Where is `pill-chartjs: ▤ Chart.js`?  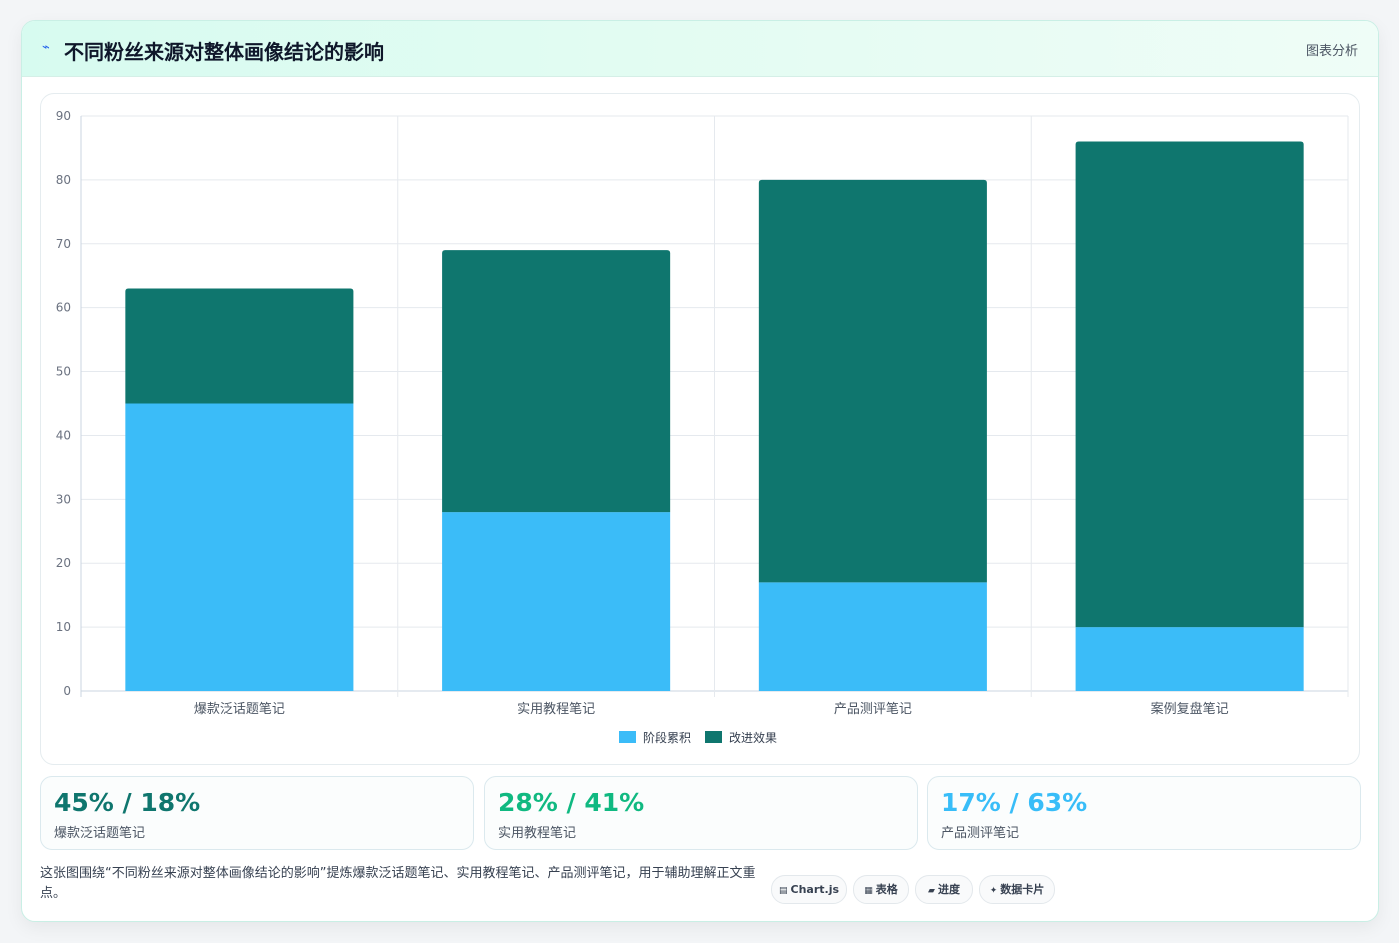 pill-chartjs: ▤ Chart.js is located at coordinates (809, 889).